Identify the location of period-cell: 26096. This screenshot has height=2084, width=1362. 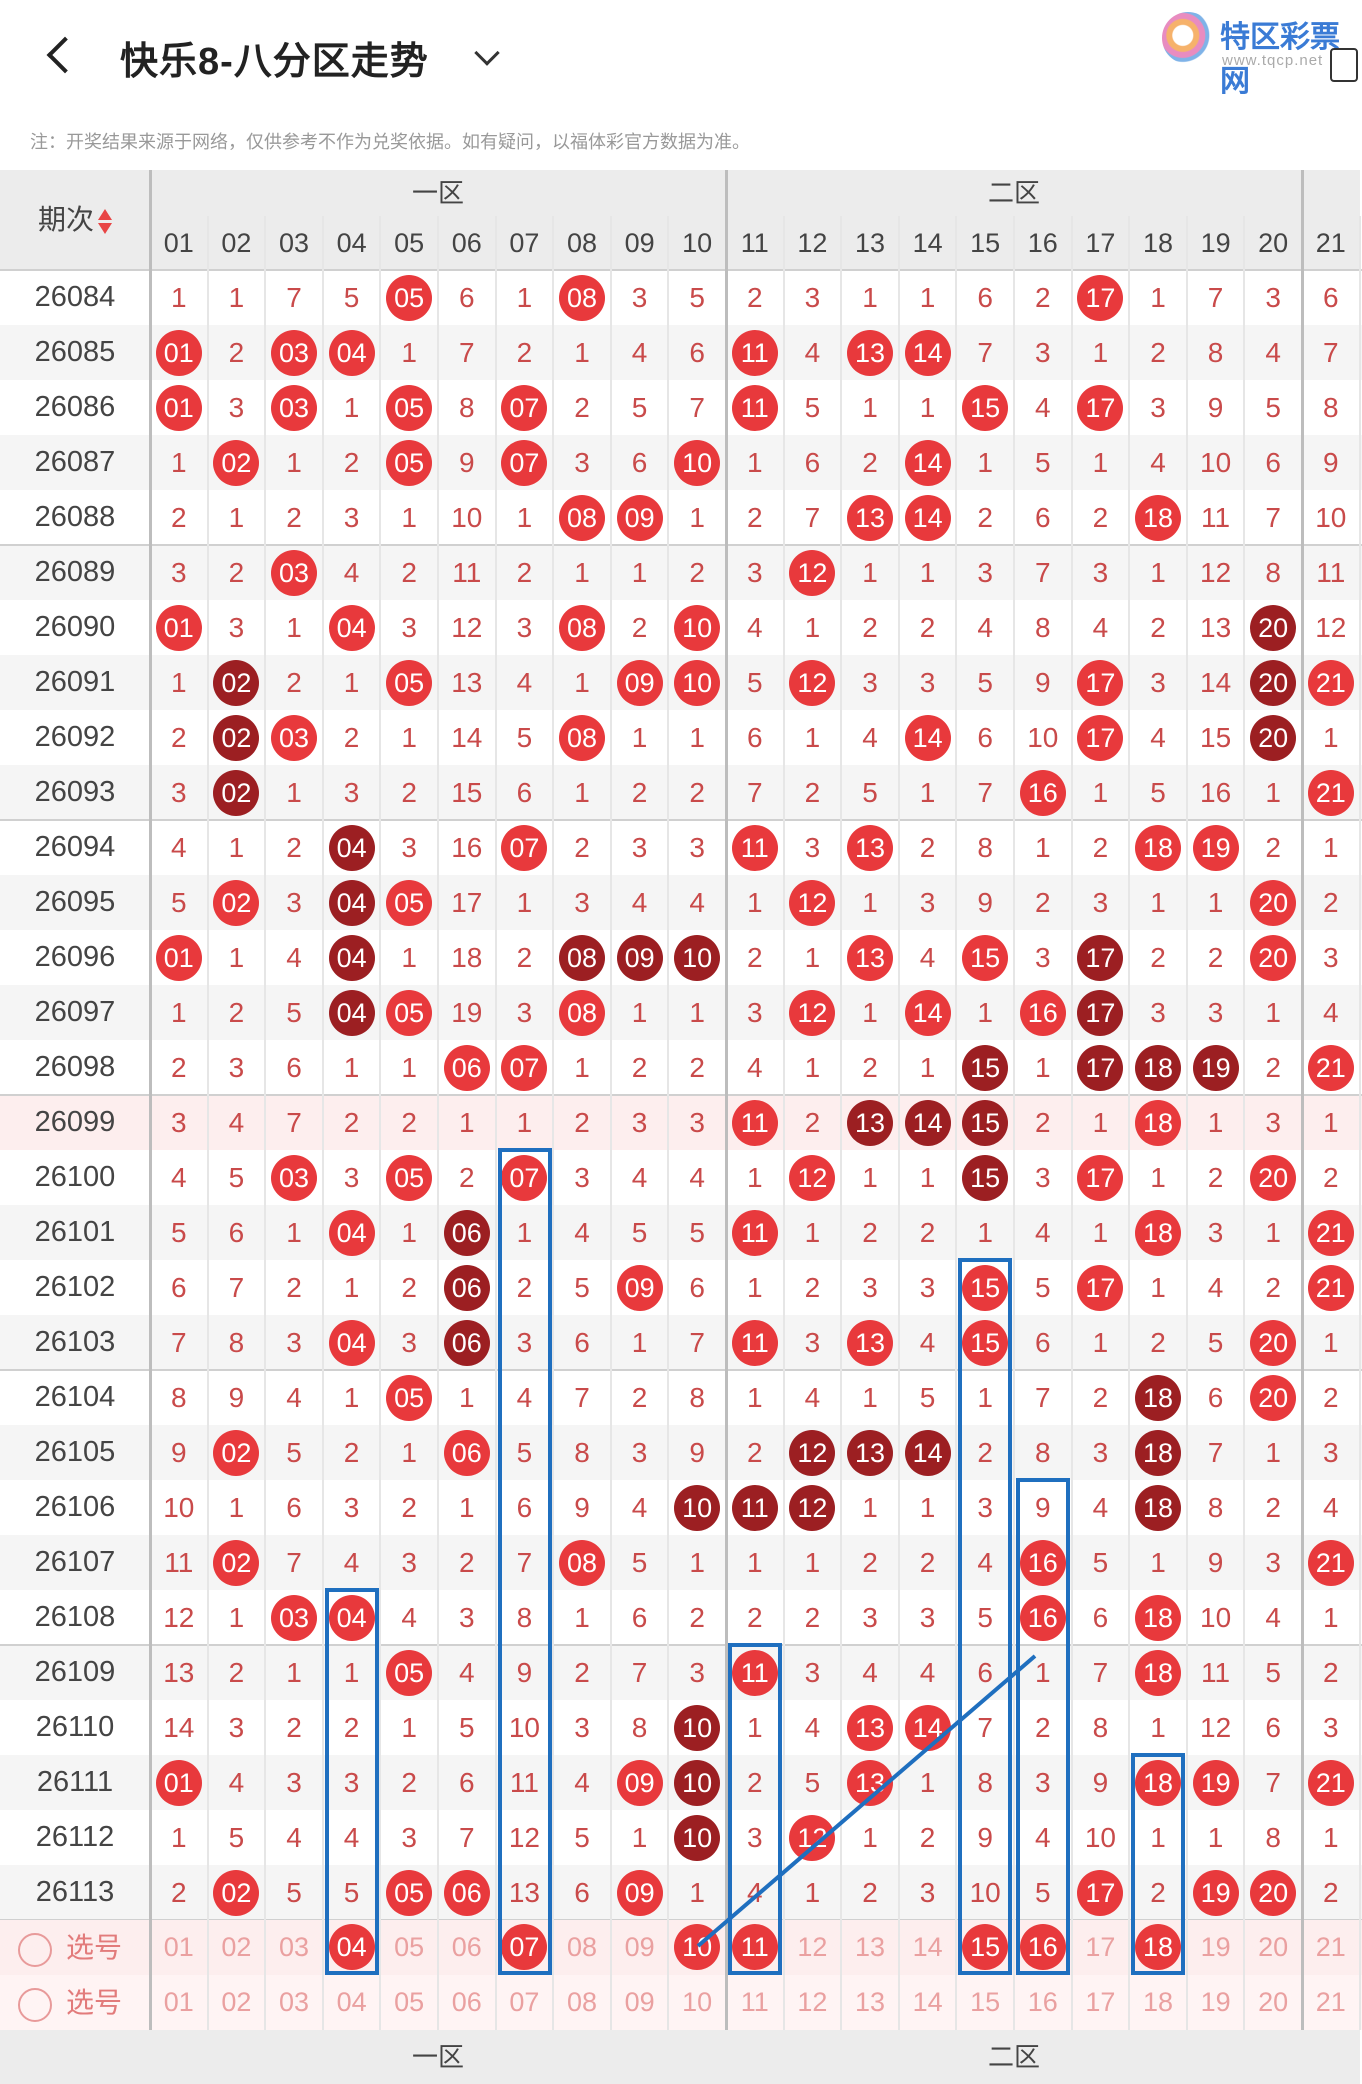
(75, 957).